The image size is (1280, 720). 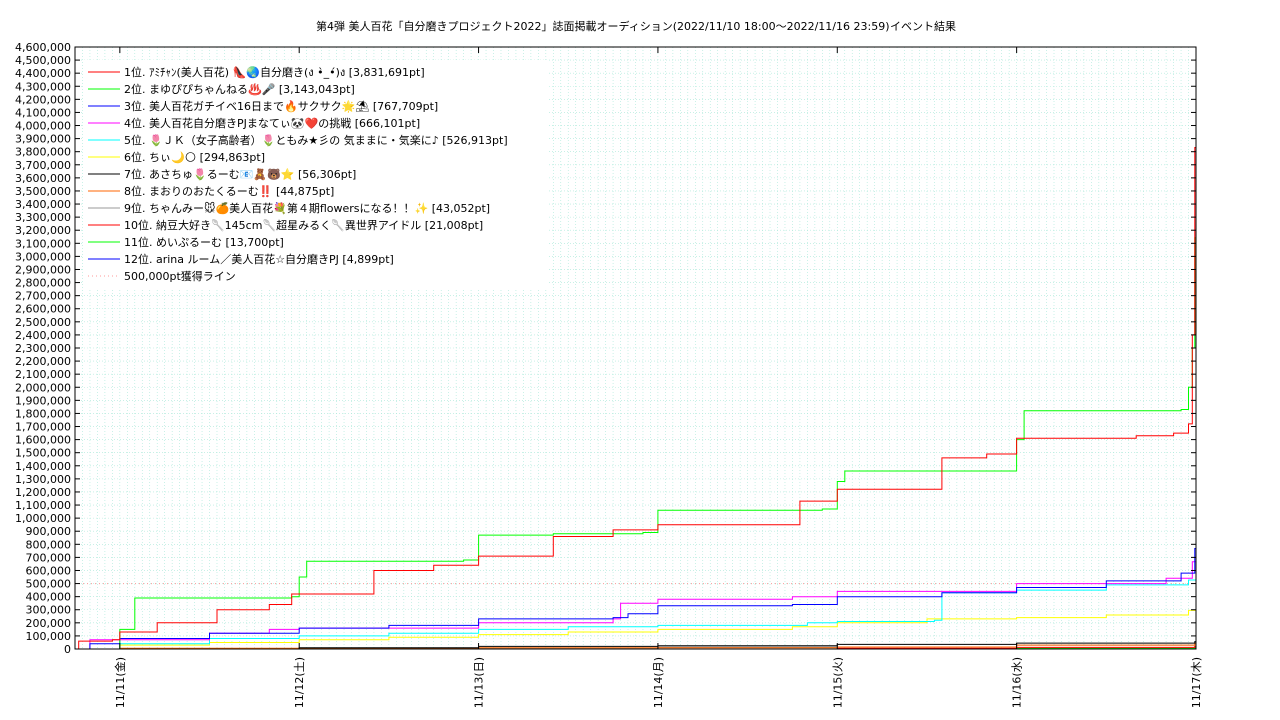 What do you see at coordinates (1017, 682) in the screenshot?
I see `x-tick-label: 11/16(水)` at bounding box center [1017, 682].